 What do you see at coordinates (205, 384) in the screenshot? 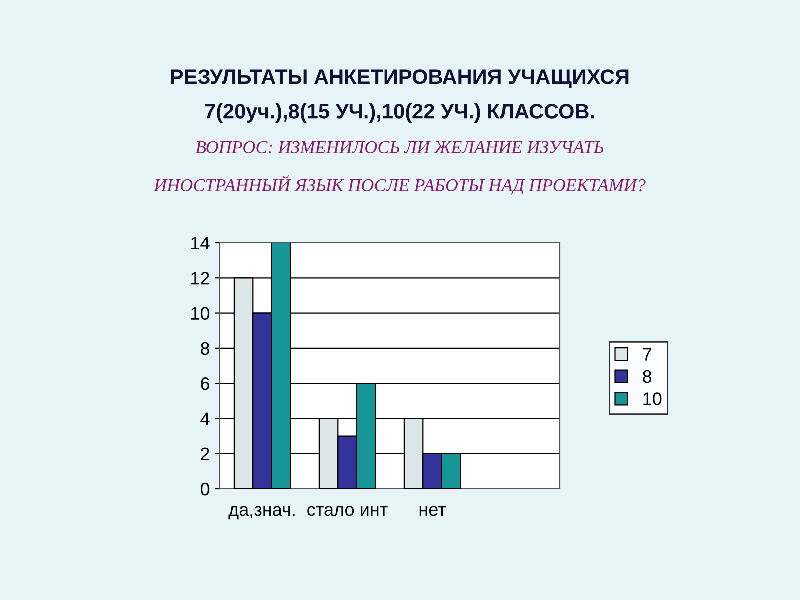
I see `y-tick-label: 6` at bounding box center [205, 384].